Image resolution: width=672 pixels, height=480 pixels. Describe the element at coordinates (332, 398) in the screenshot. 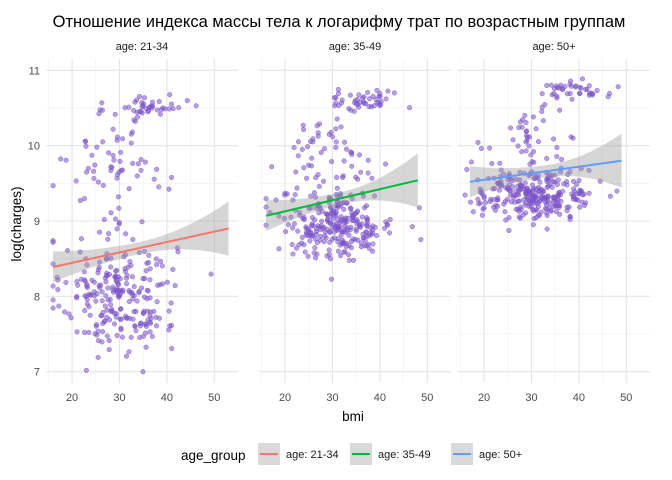

I see `x-tick-label: 30` at that location.